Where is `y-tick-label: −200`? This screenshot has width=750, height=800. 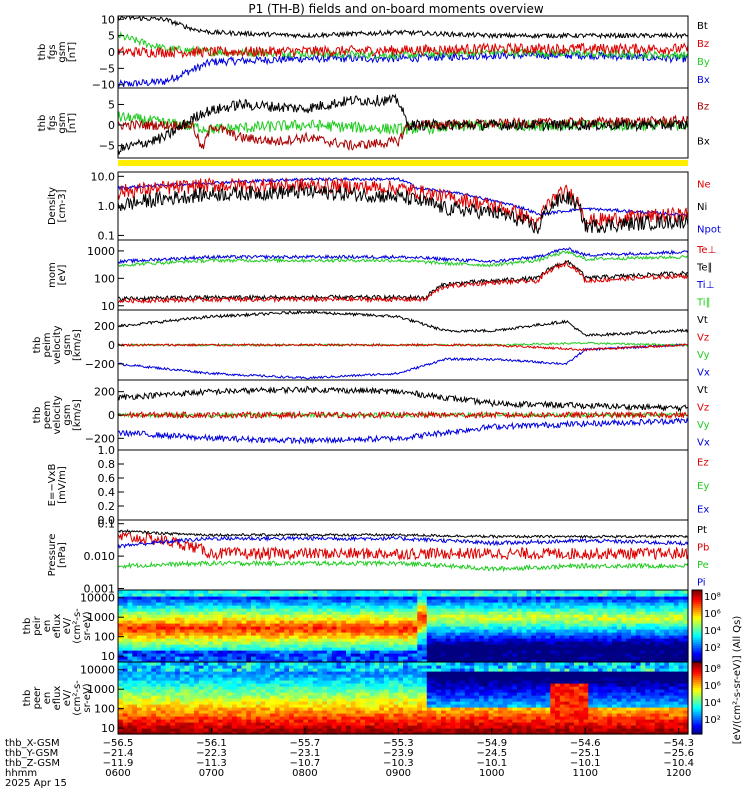
y-tick-label: −200 is located at coordinates (100, 364).